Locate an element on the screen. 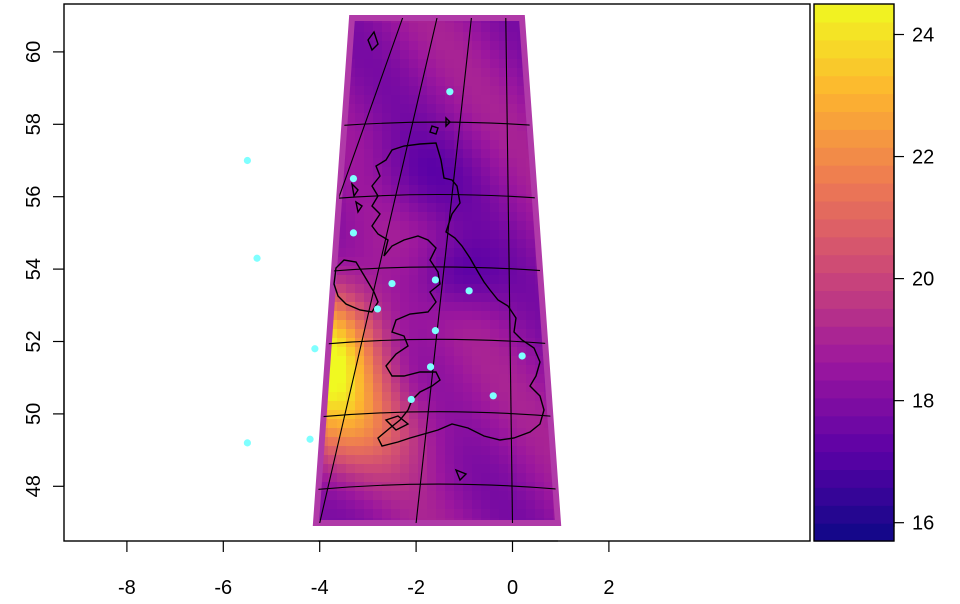  y-tick-label: 48 is located at coordinates (34, 486).